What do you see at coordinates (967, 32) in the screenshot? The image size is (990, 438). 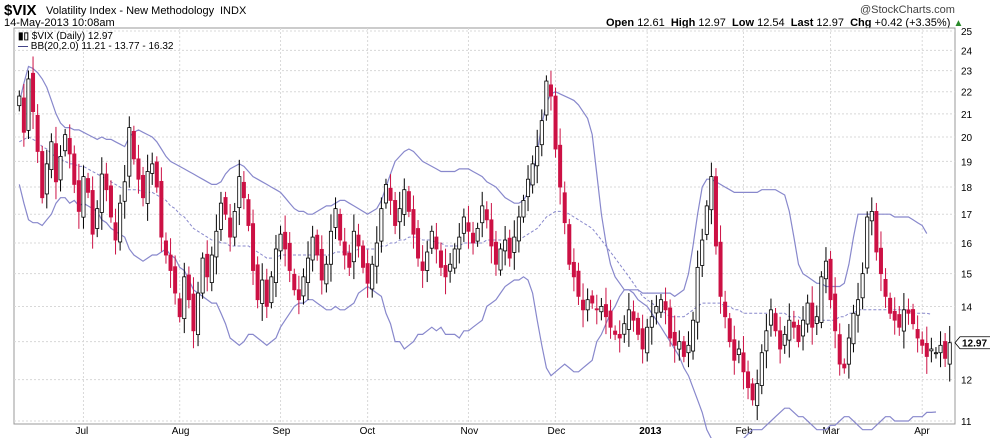 I see `y-tick-label: 25` at bounding box center [967, 32].